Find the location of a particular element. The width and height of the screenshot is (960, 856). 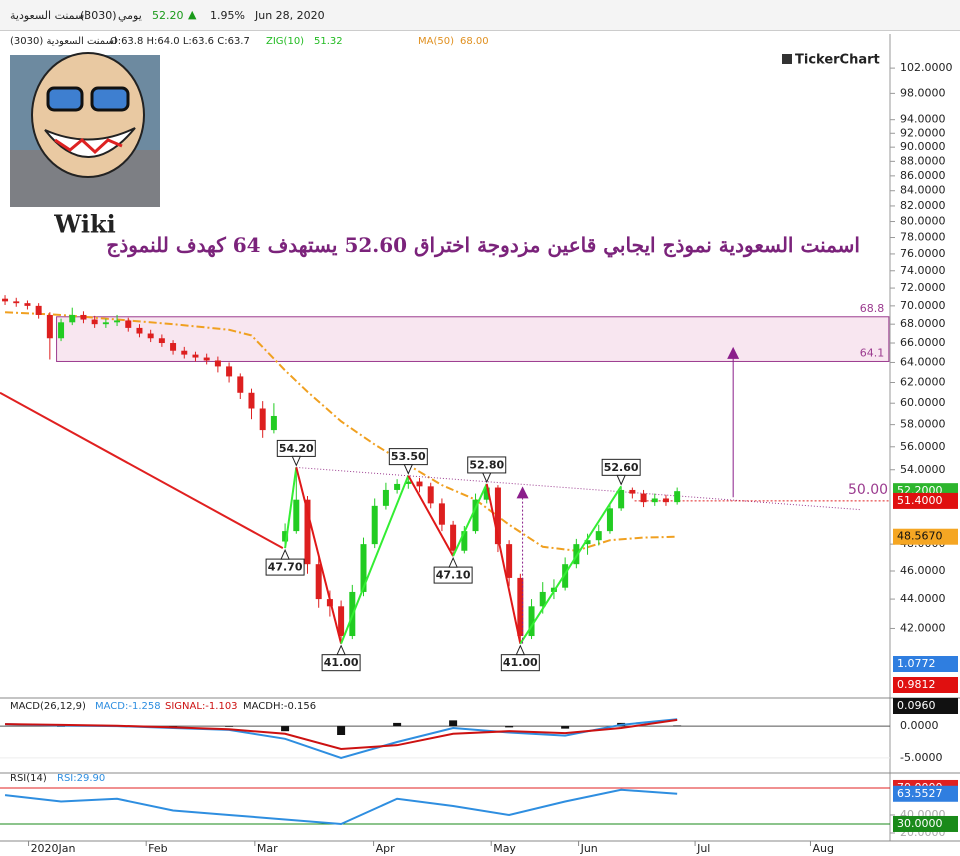

y-tick-label: 54.0000 is located at coordinates (923, 469).